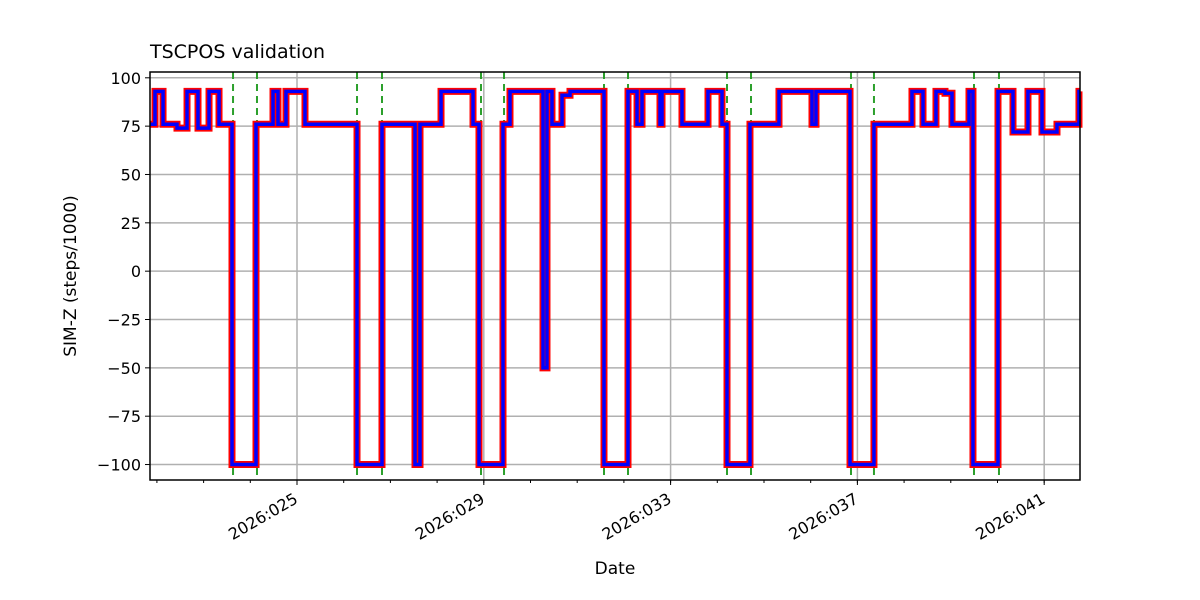 This screenshot has height=600, width=1200. I want to click on y-tick-label: −25, so click(124, 320).